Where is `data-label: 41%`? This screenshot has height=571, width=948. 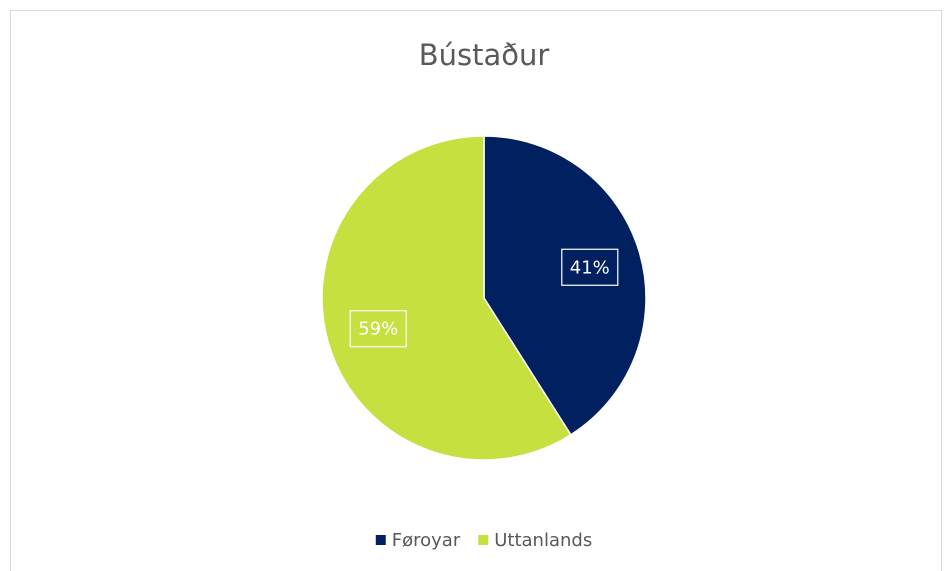
data-label: 41% is located at coordinates (590, 267).